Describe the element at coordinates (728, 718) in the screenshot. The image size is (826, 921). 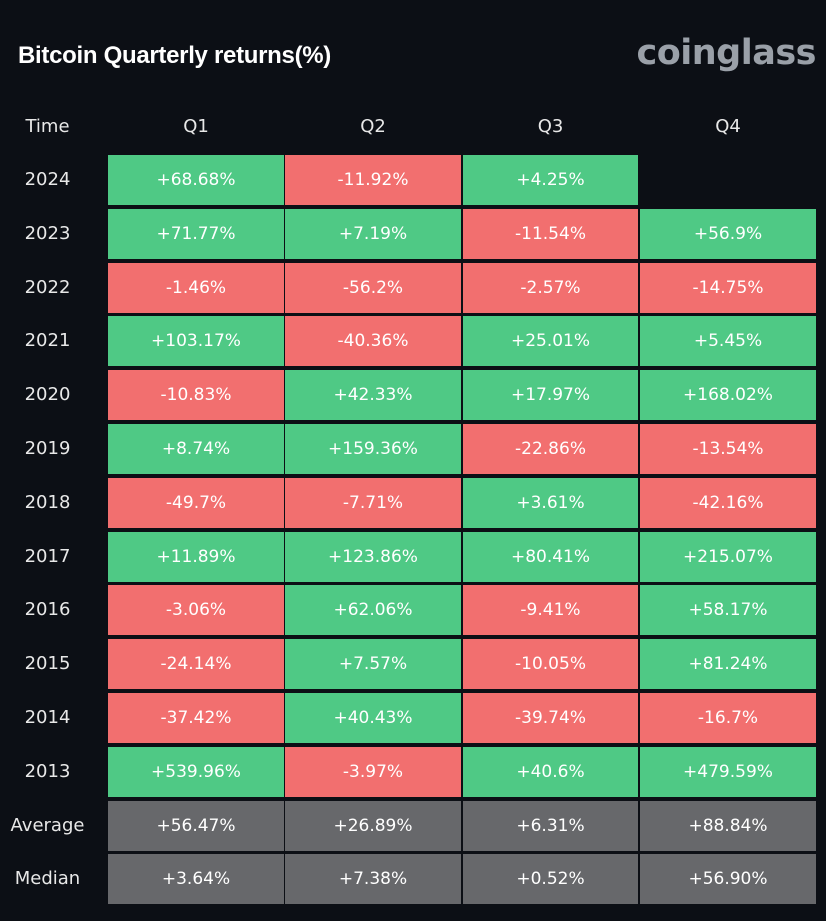
I see `heatmap-cell: -16.7%` at that location.